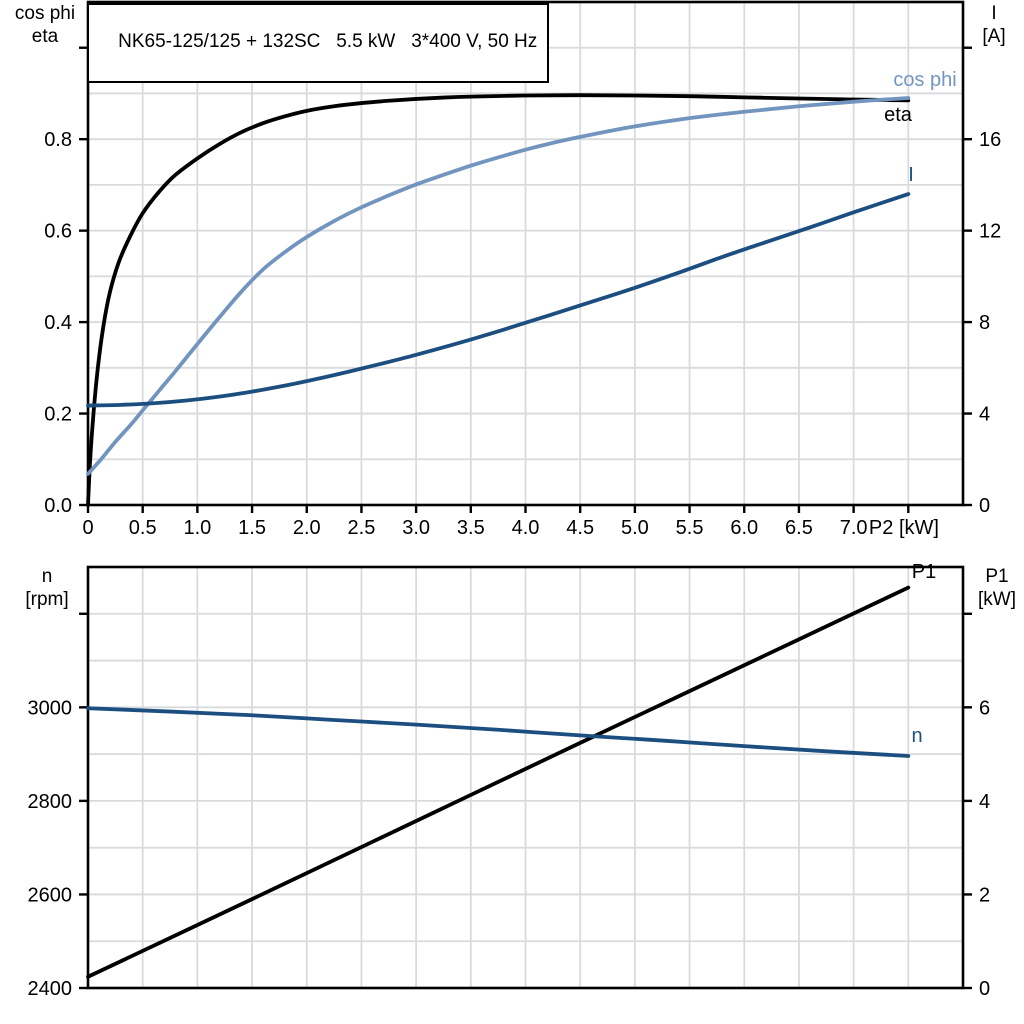 This screenshot has width=1024, height=1024. I want to click on x-axis-tick-label: 5.5, so click(690, 528).